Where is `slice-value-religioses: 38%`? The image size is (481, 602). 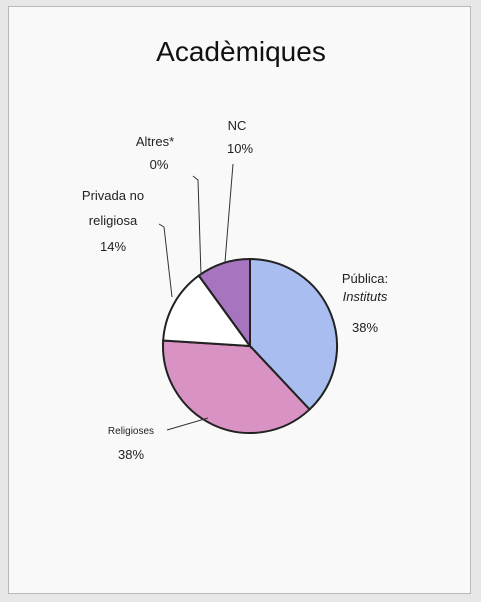
slice-value-religioses: 38% is located at coordinates (131, 454).